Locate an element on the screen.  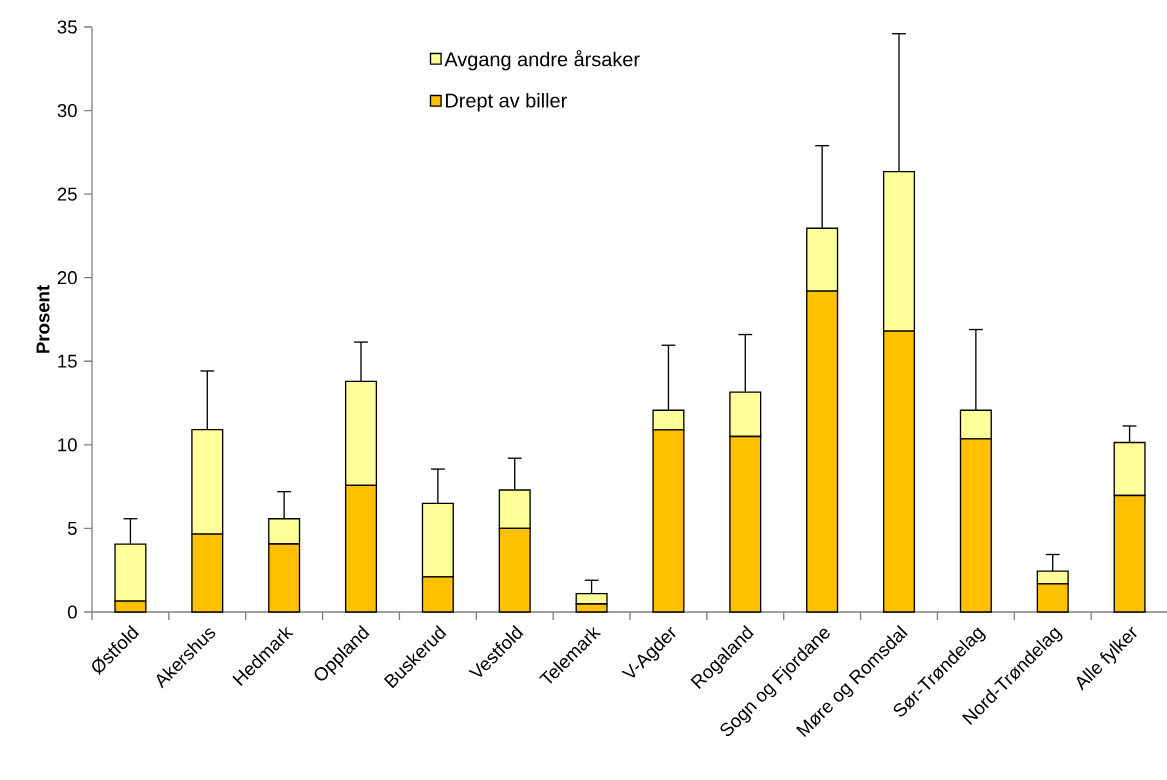
legend-label: Drept av biller is located at coordinates (506, 102).